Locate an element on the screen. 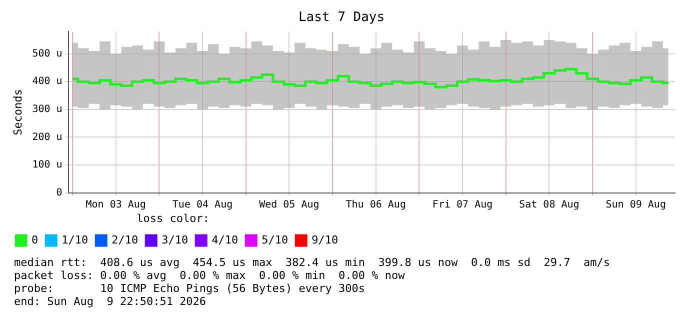 The image size is (697, 315). x-tick-label: Sun 09 Aug is located at coordinates (636, 204).